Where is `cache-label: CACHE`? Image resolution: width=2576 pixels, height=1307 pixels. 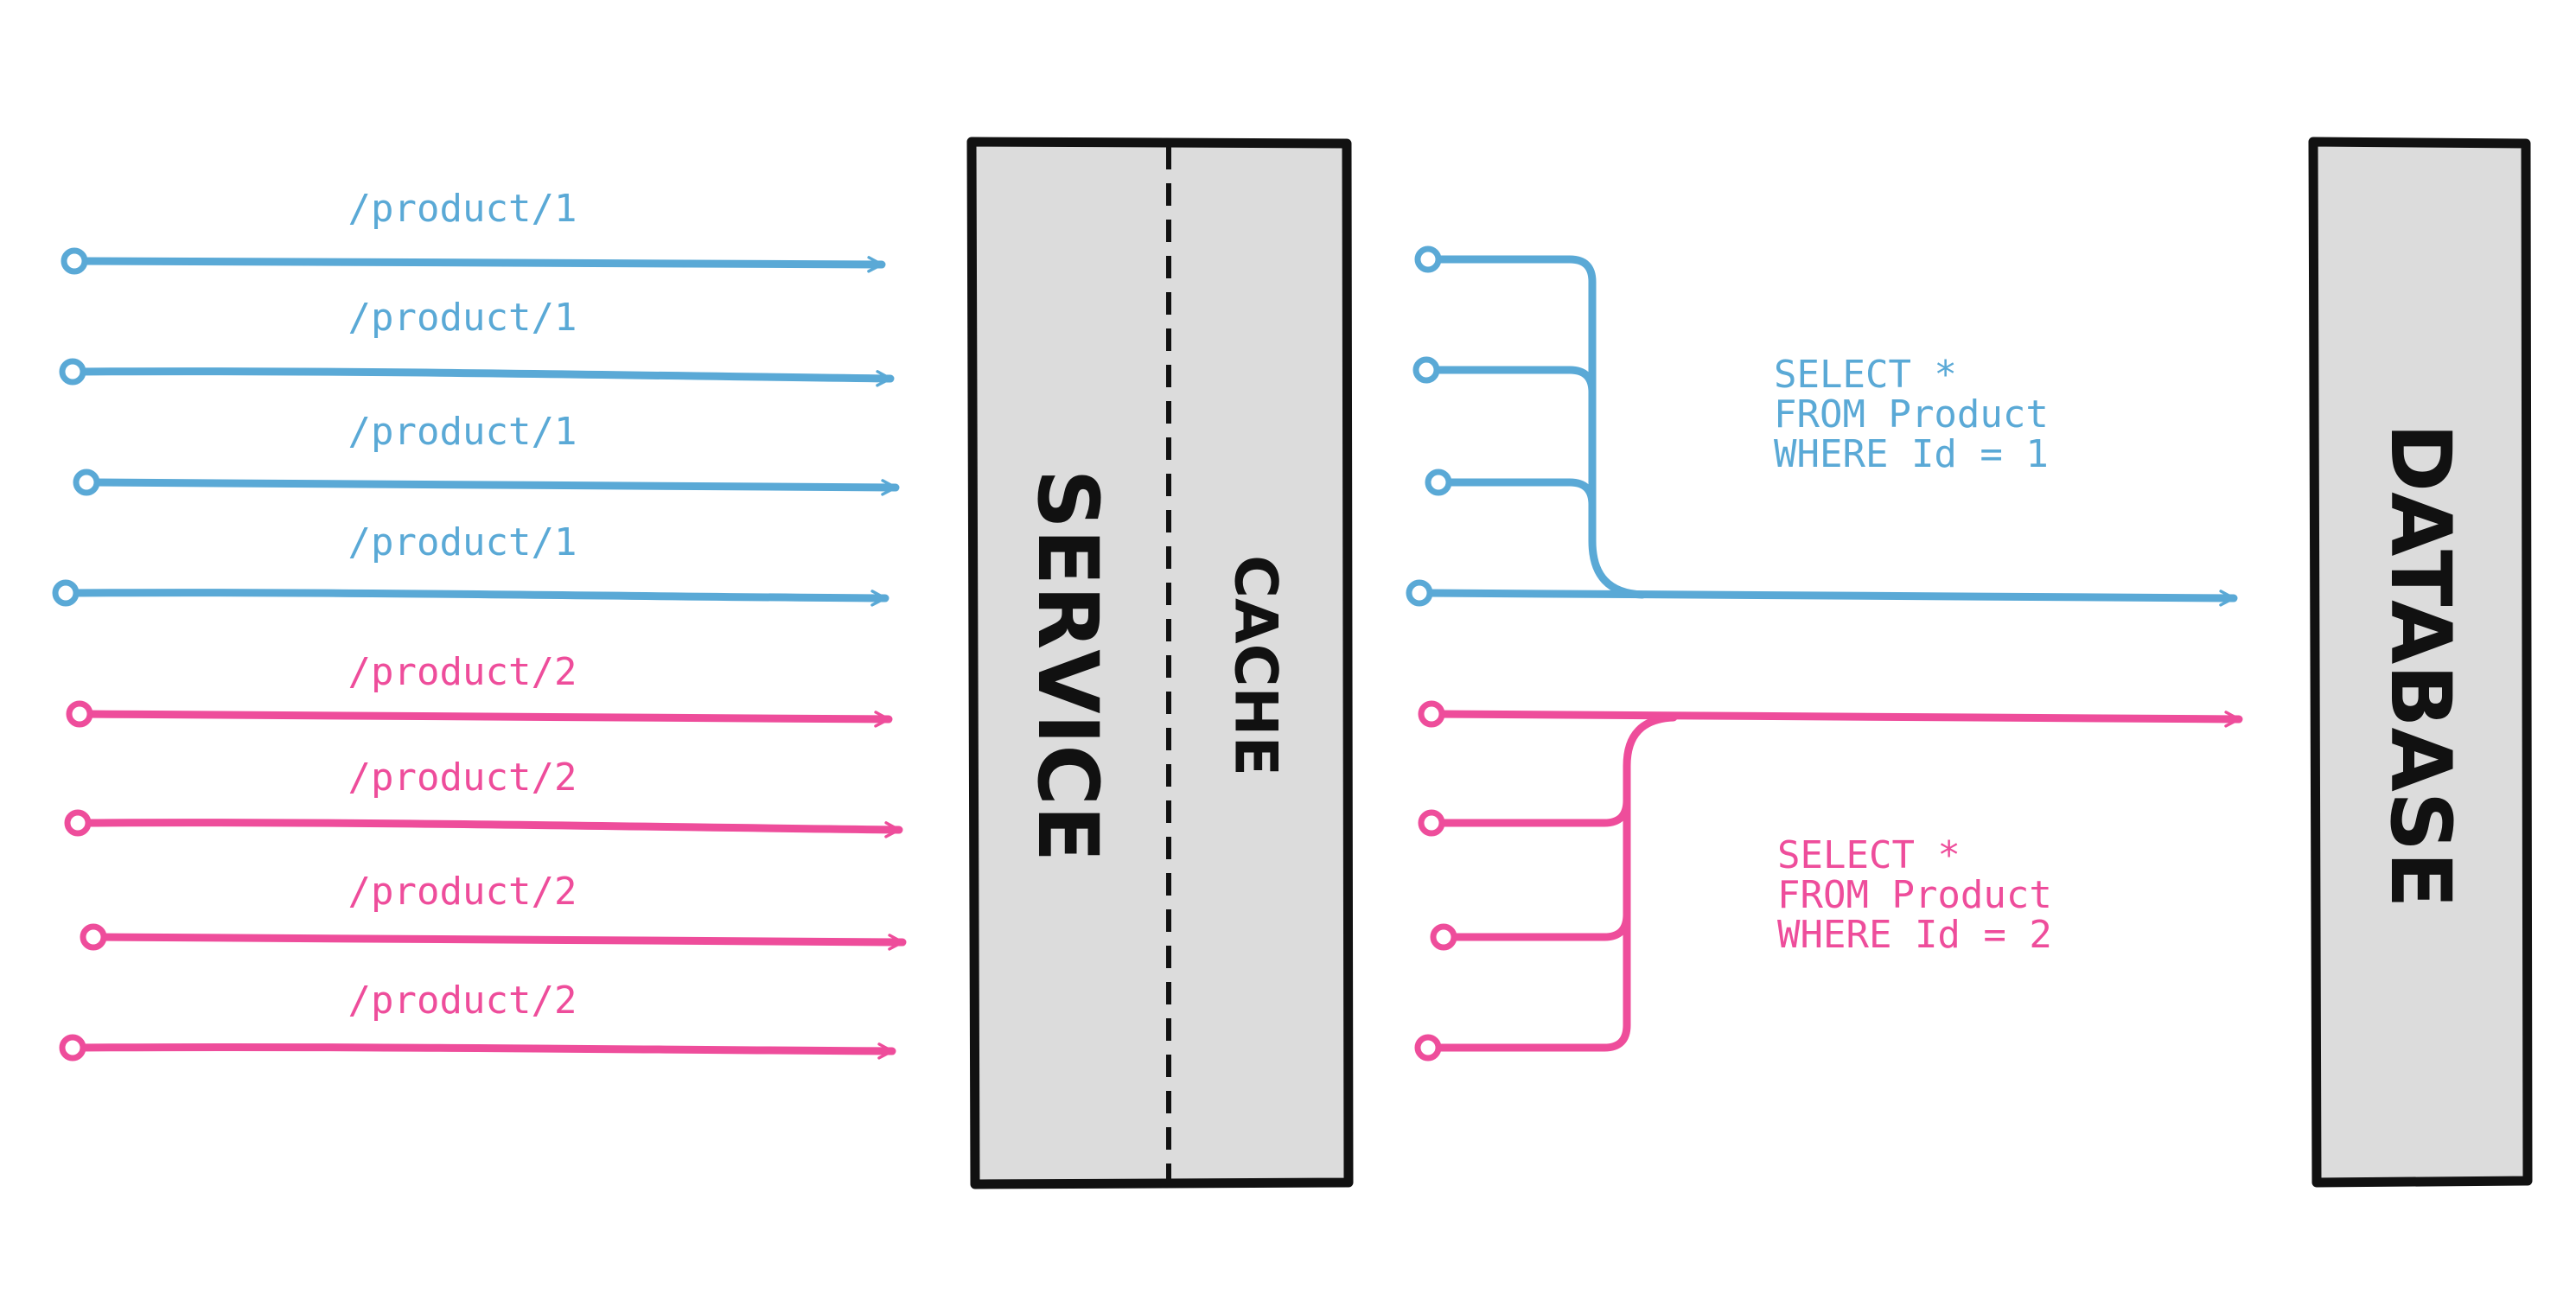
cache-label: CACHE is located at coordinates (1255, 665).